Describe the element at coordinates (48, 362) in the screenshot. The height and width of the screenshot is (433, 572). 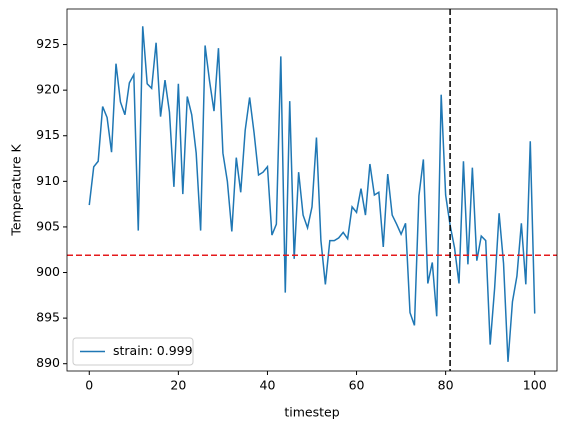
I see `y-tick-label: 890` at that location.